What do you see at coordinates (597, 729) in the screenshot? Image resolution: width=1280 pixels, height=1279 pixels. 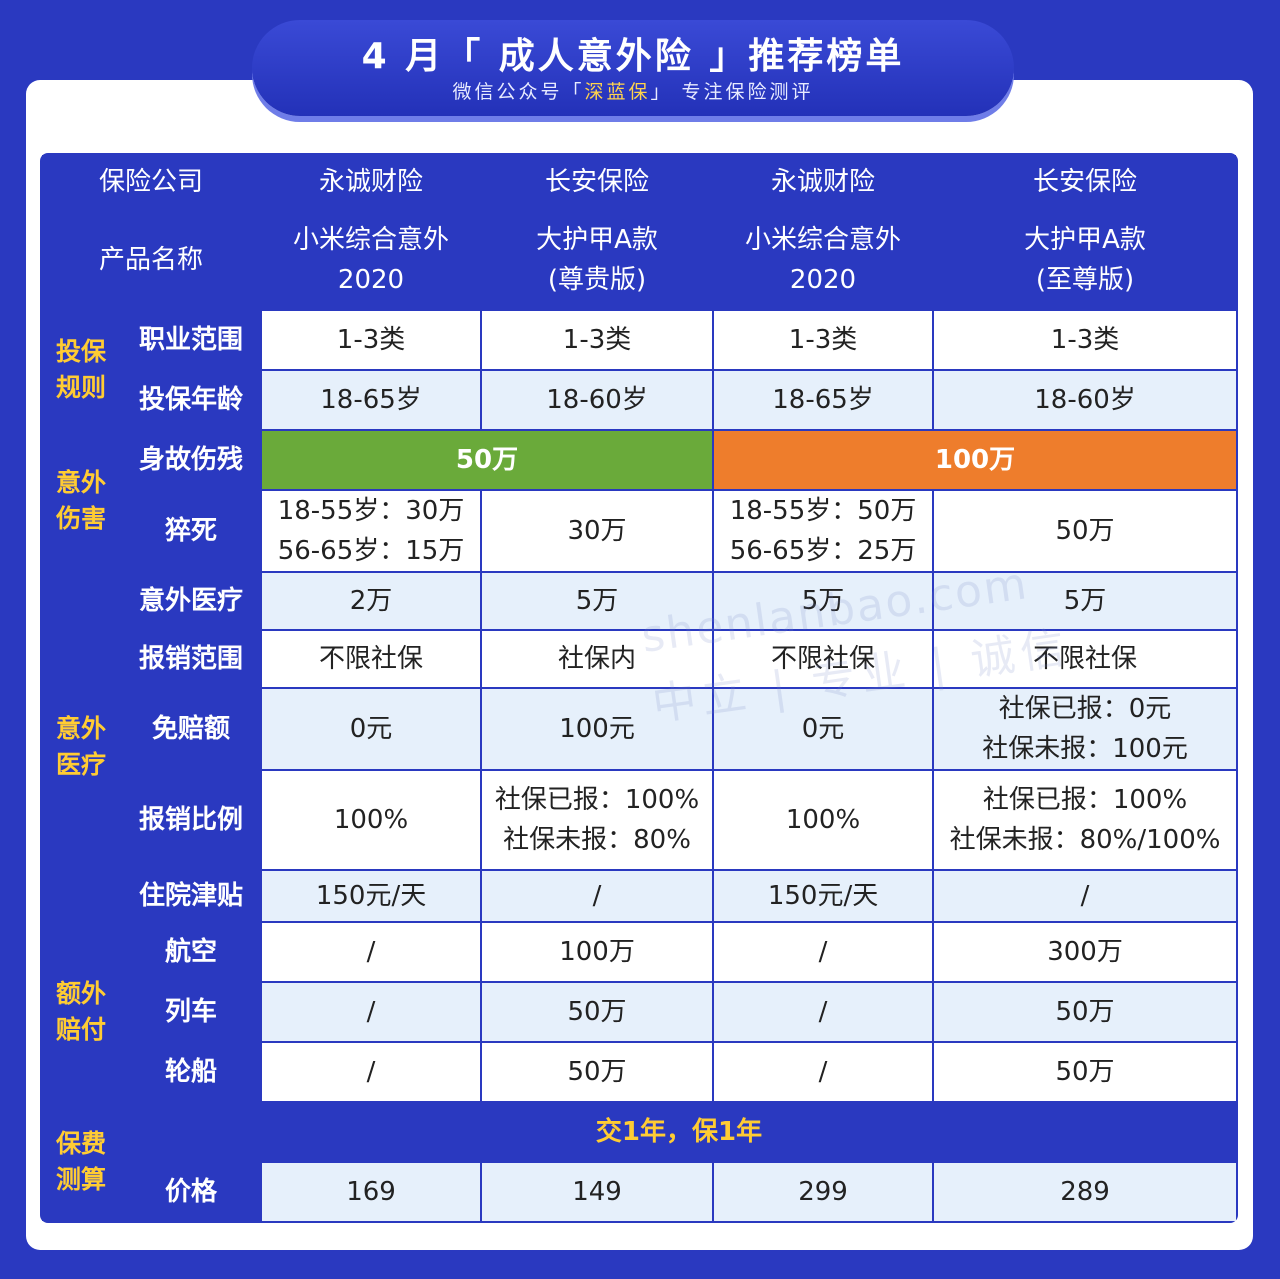 I see `table-cell: 100元` at bounding box center [597, 729].